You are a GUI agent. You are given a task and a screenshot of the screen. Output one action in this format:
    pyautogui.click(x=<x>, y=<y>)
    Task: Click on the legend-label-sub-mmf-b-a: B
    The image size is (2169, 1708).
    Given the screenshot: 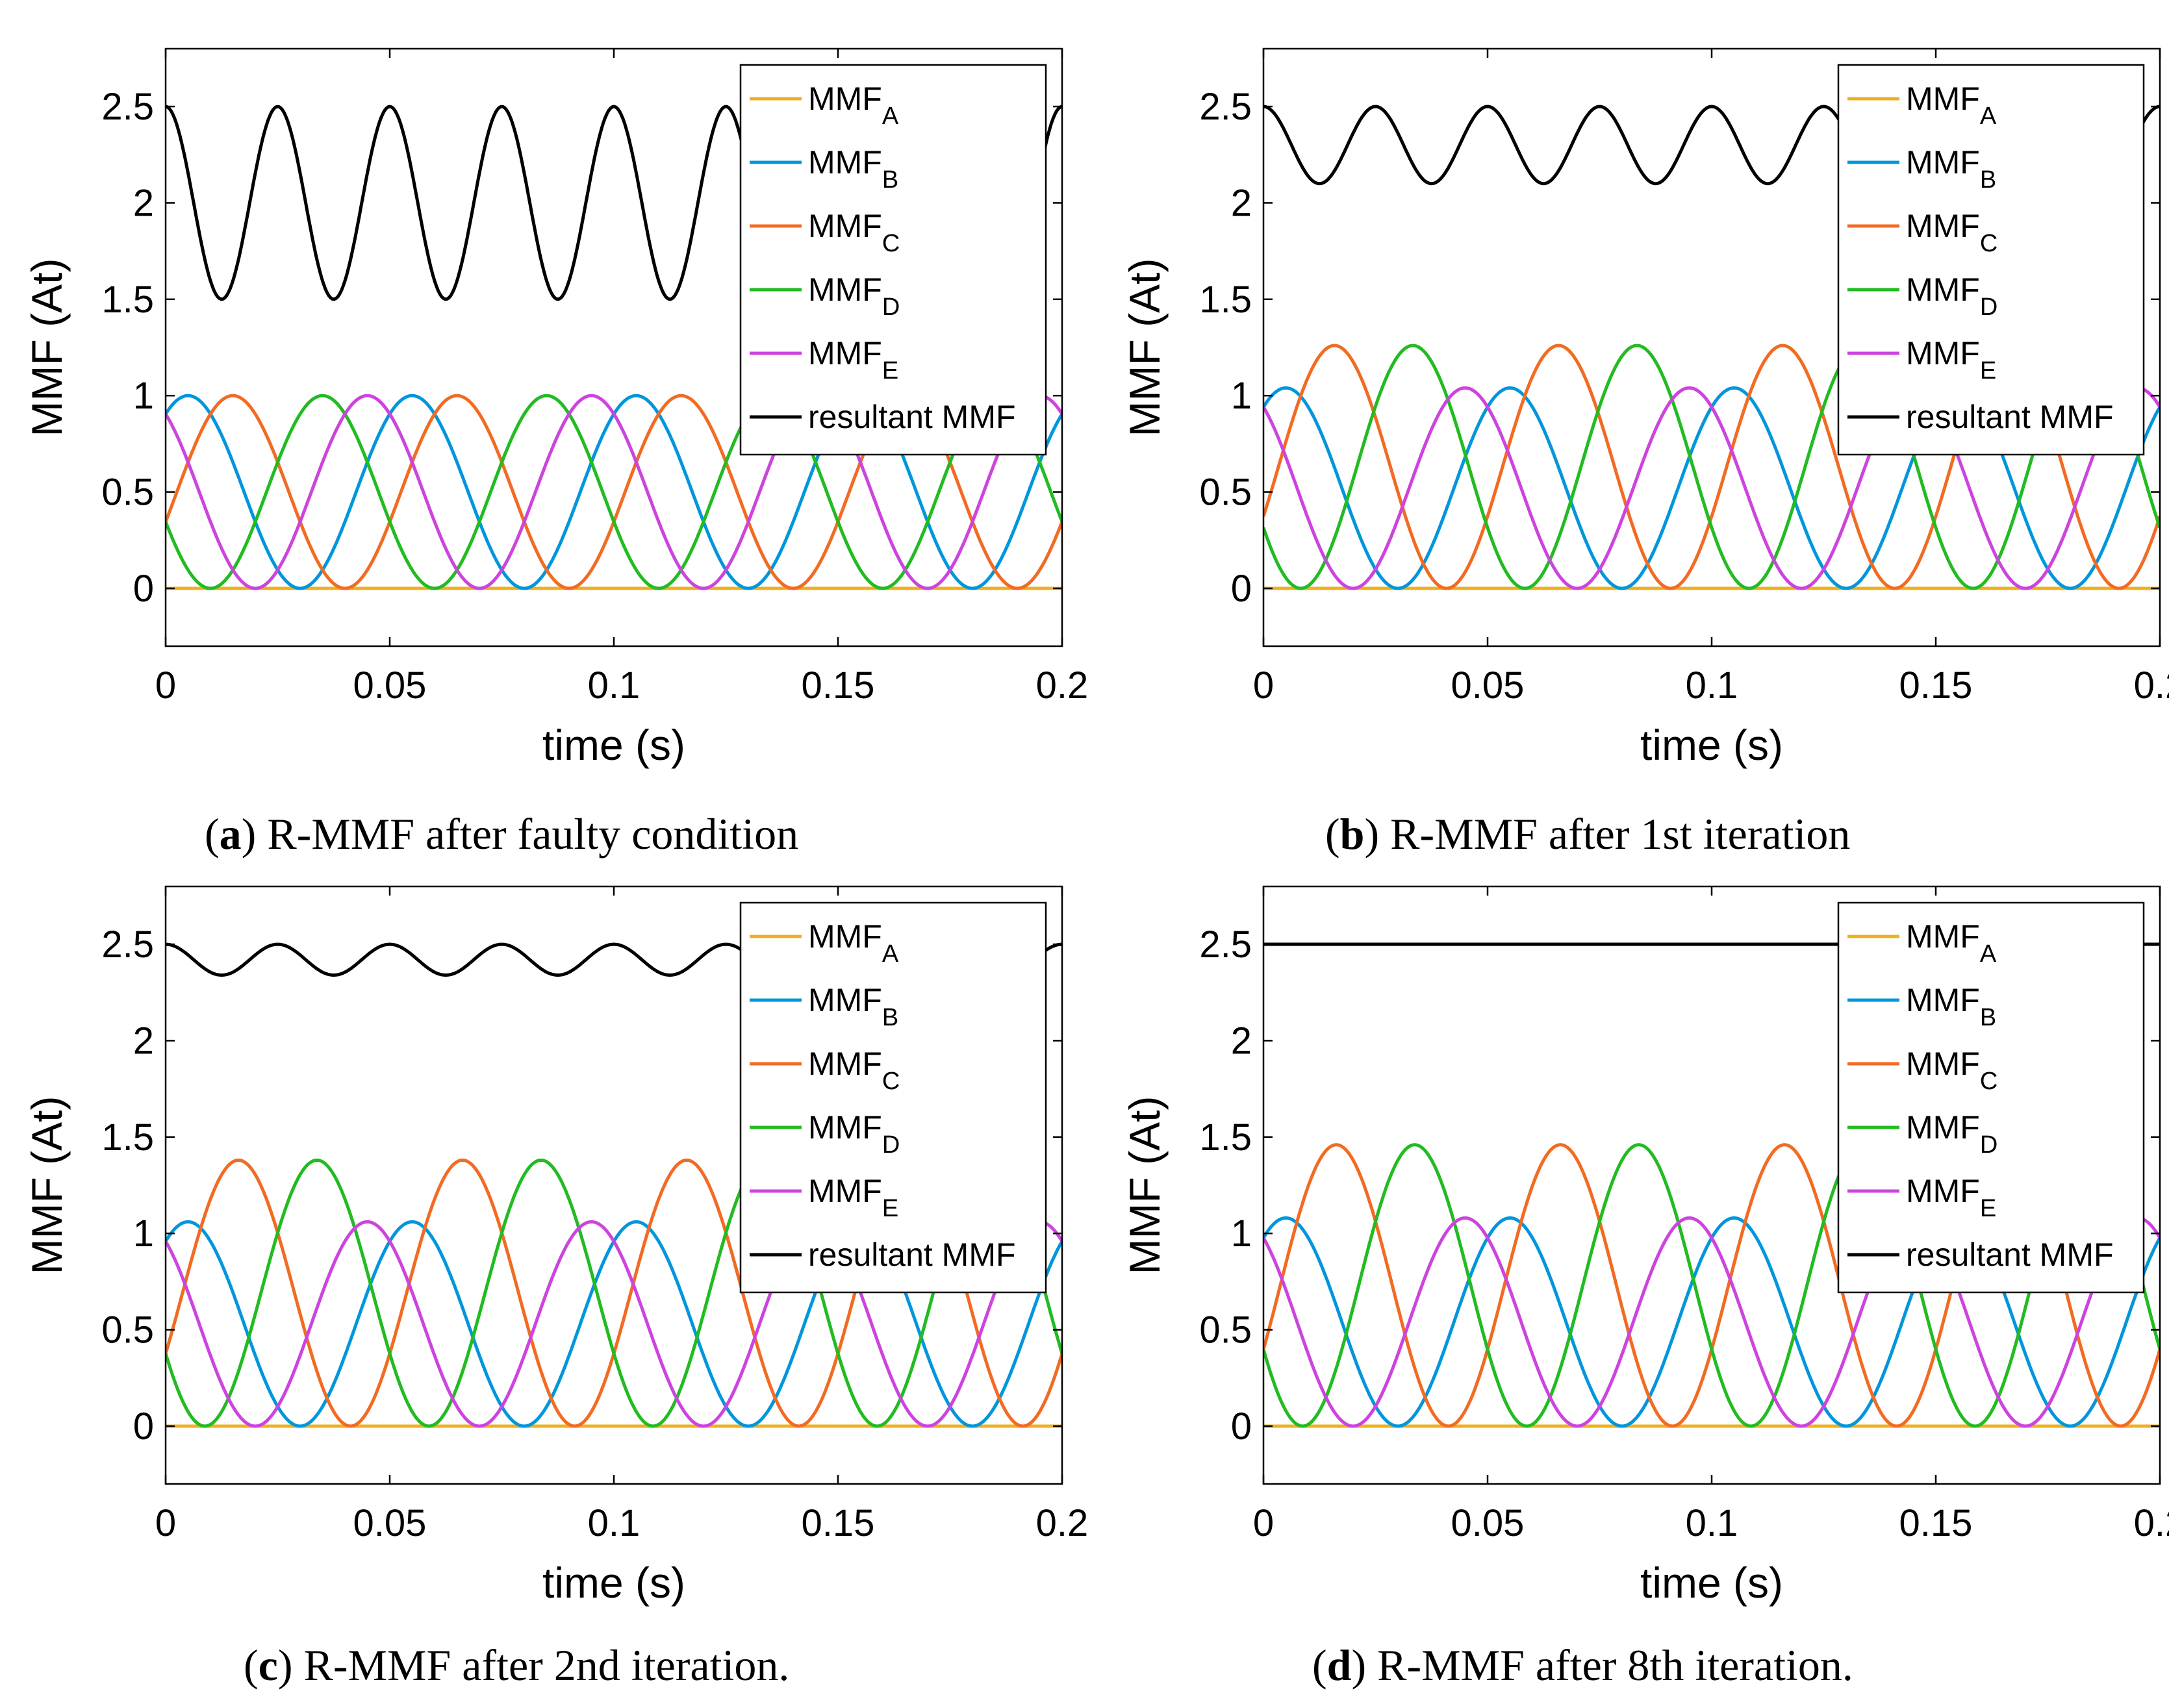 What is the action you would take?
    pyautogui.click(x=890, y=180)
    